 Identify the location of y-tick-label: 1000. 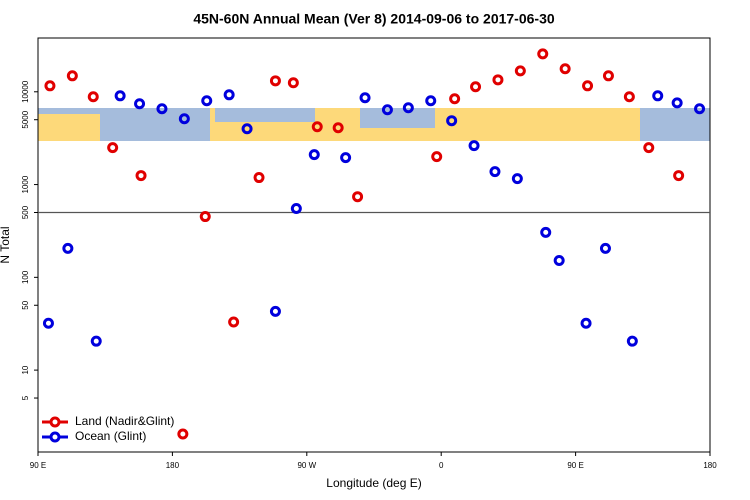
(25, 184).